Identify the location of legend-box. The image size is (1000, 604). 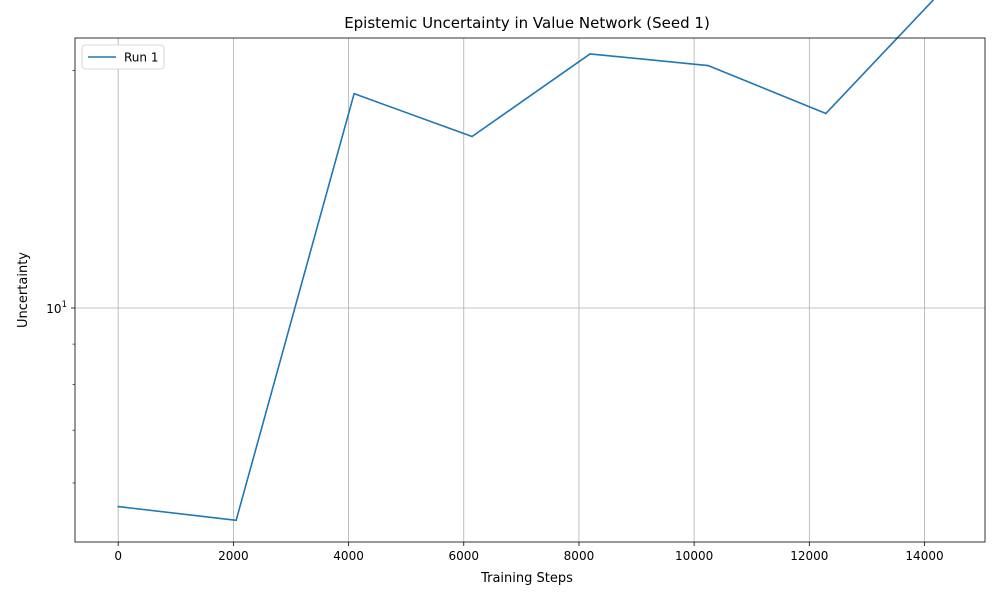
(123, 57).